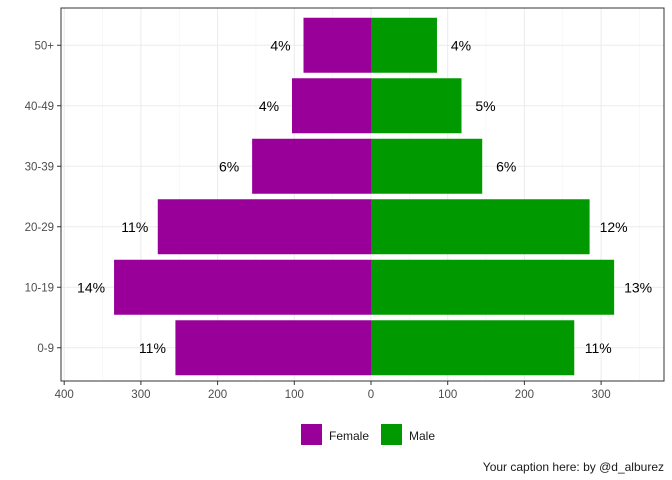  Describe the element at coordinates (134, 227) in the screenshot. I see `data-label-female-20-29: 11%` at that location.